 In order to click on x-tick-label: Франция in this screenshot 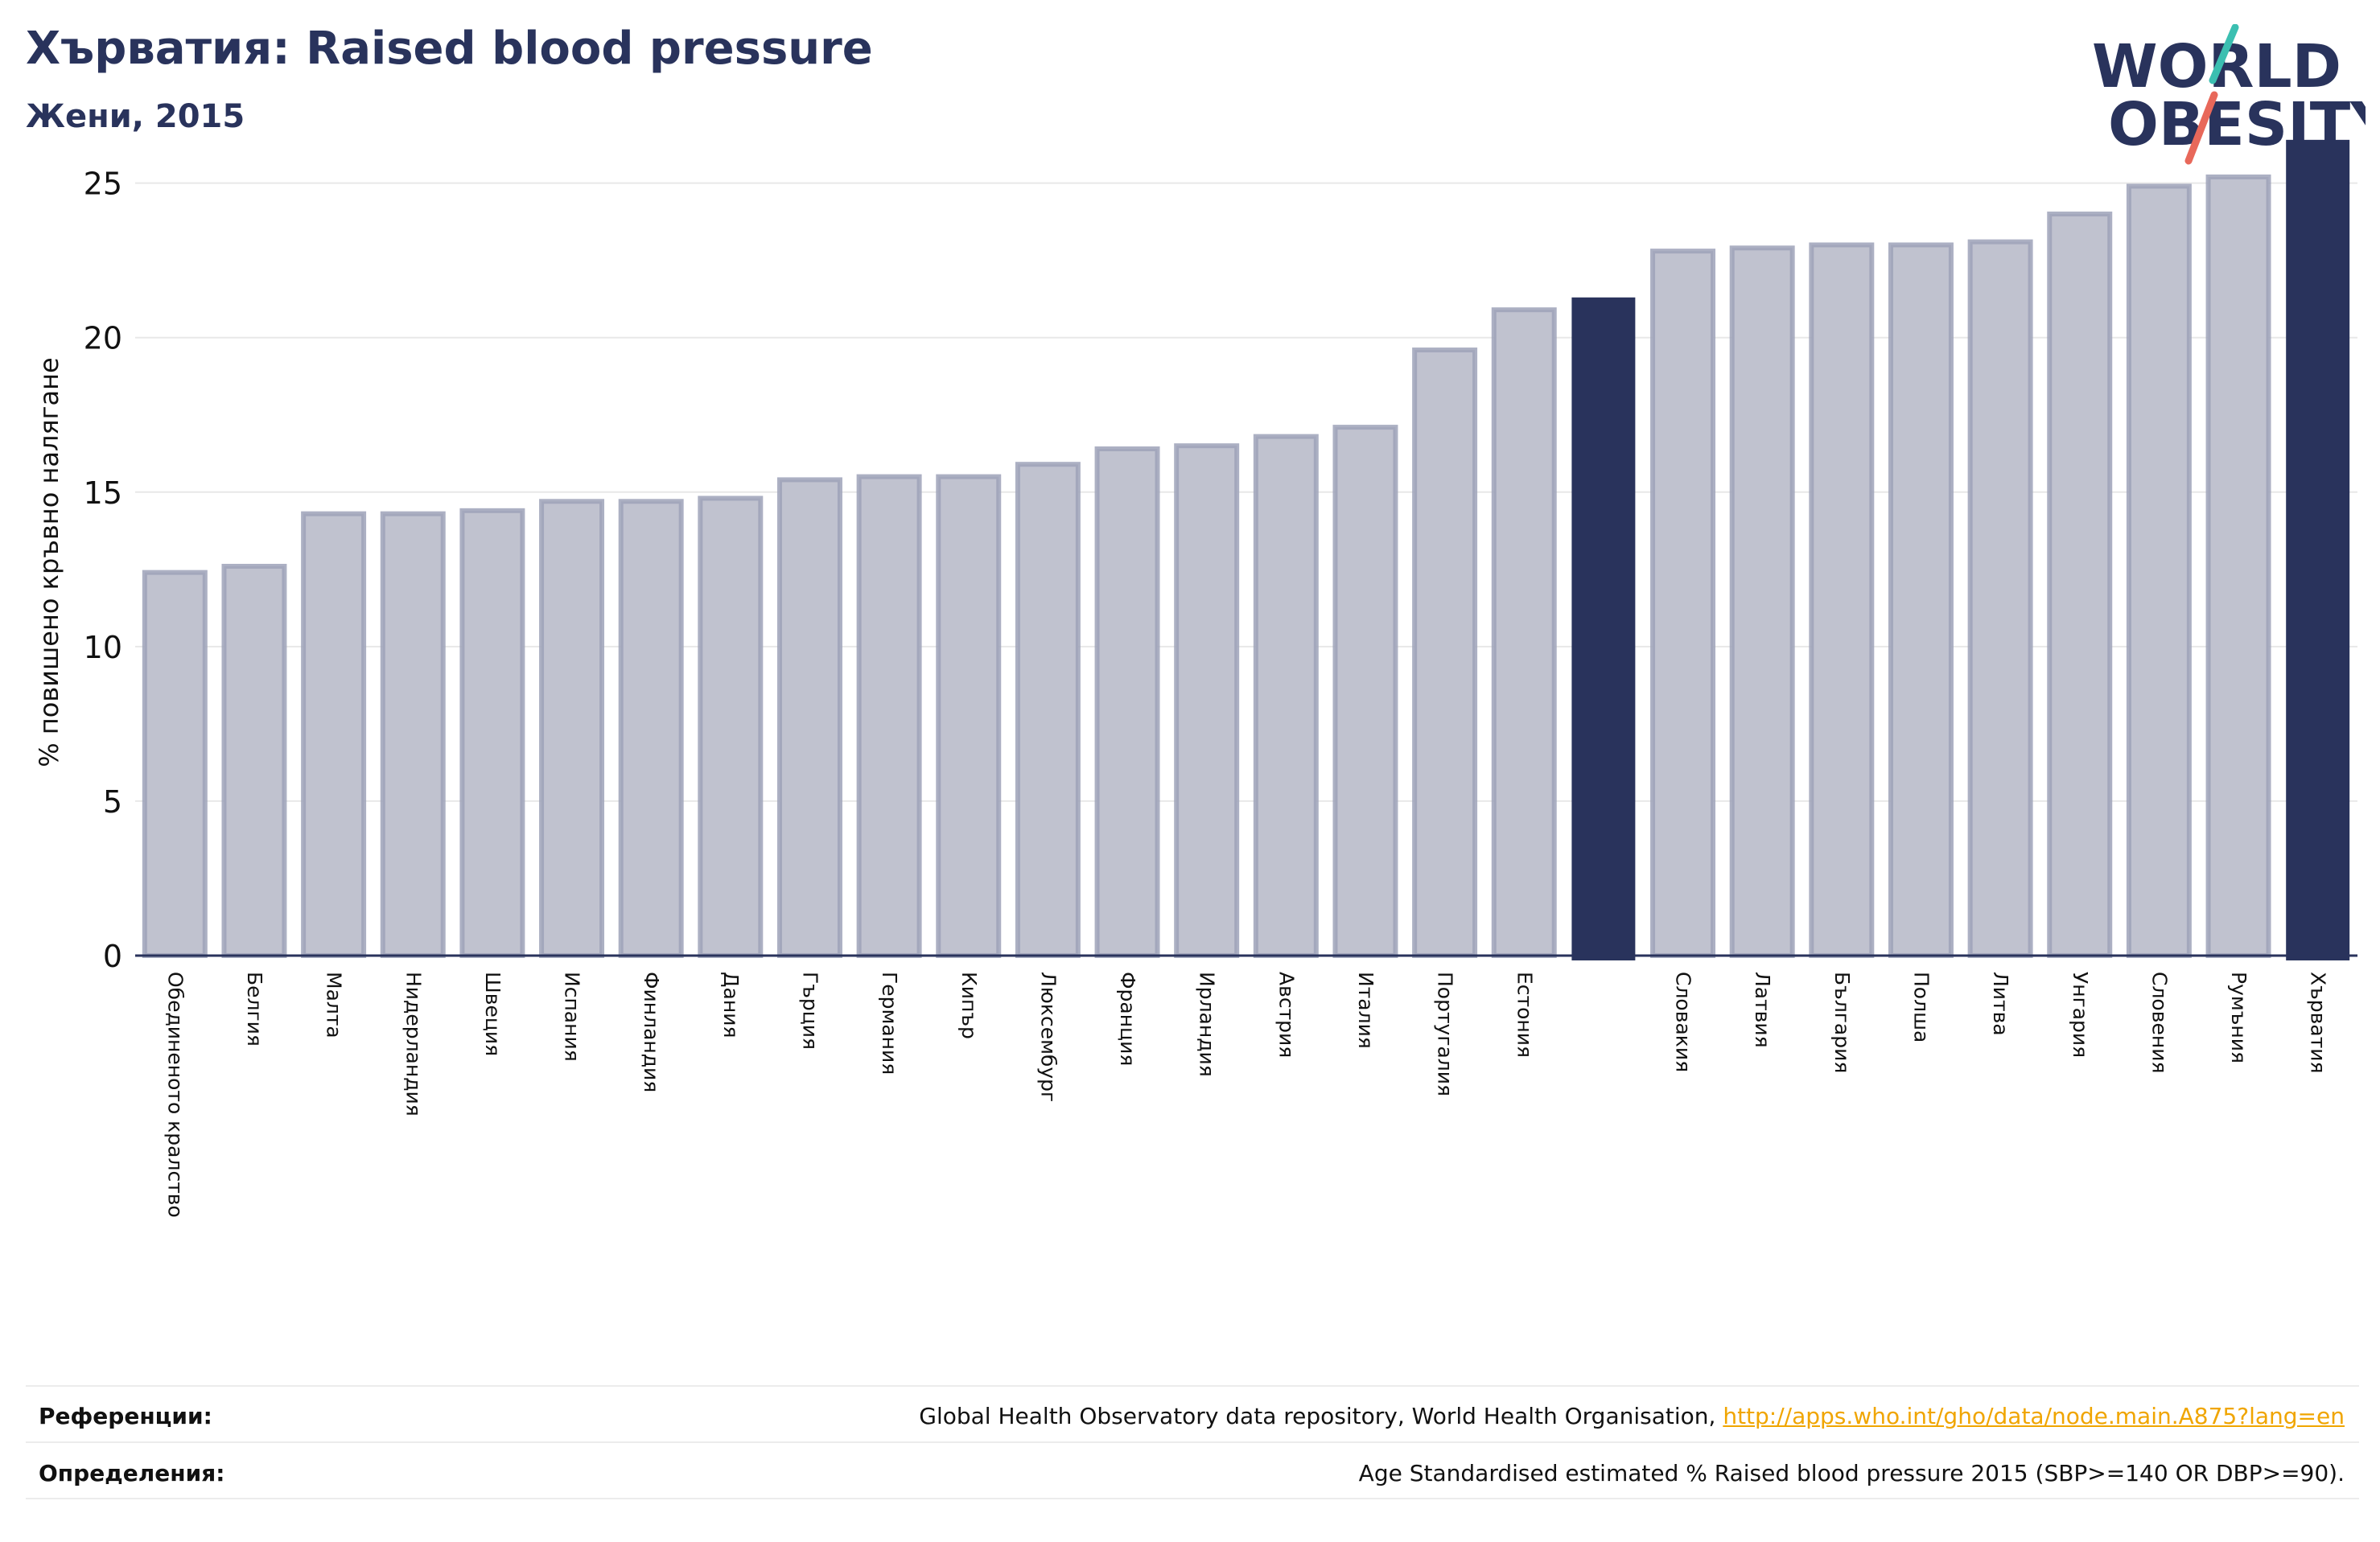, I will do `click(1127, 1019)`.